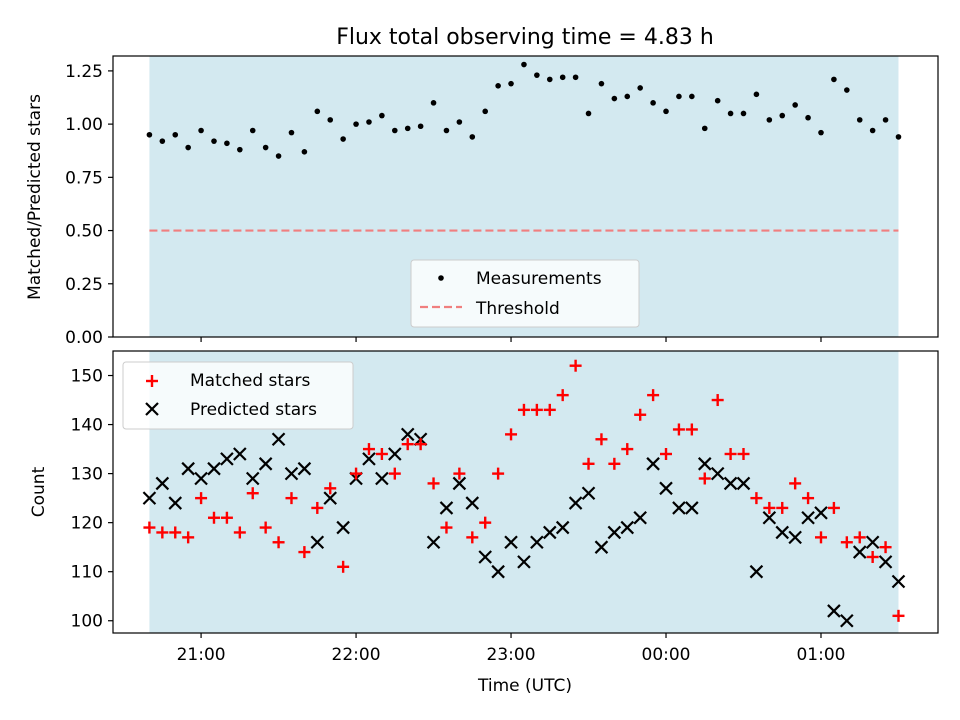 The width and height of the screenshot is (960, 720). I want to click on y-tick-label: 150, so click(87, 377).